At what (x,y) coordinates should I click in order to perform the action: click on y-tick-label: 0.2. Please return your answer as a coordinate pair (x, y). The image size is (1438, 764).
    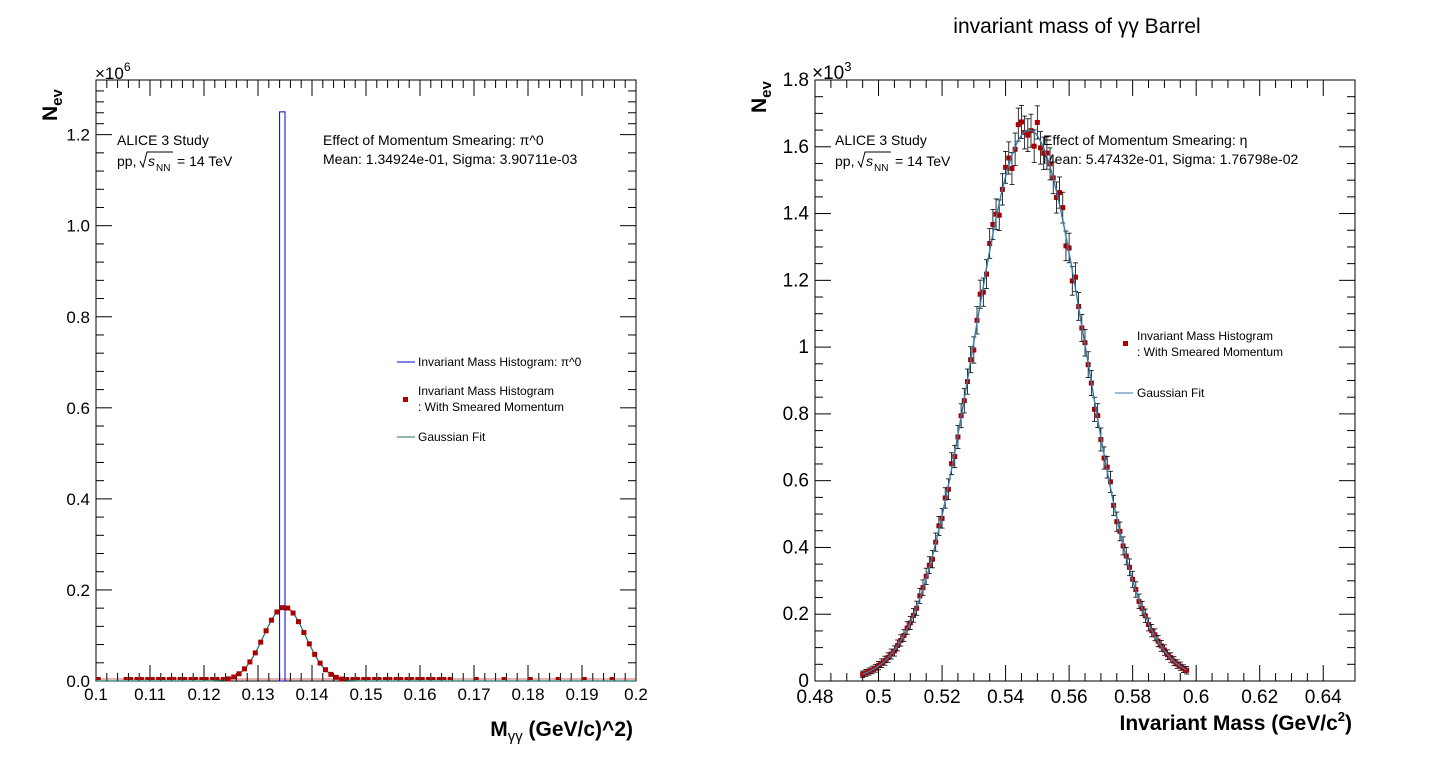
    Looking at the image, I should click on (796, 614).